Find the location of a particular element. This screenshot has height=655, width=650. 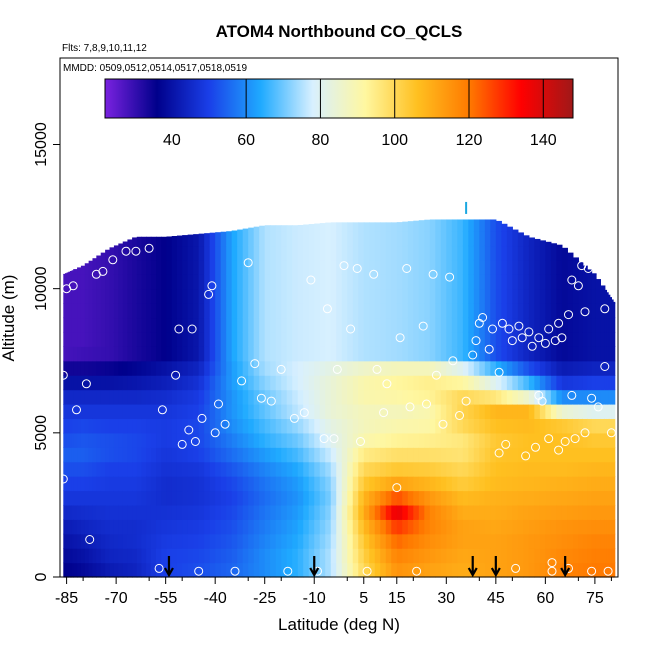

x-tick-label: -40 is located at coordinates (215, 598).